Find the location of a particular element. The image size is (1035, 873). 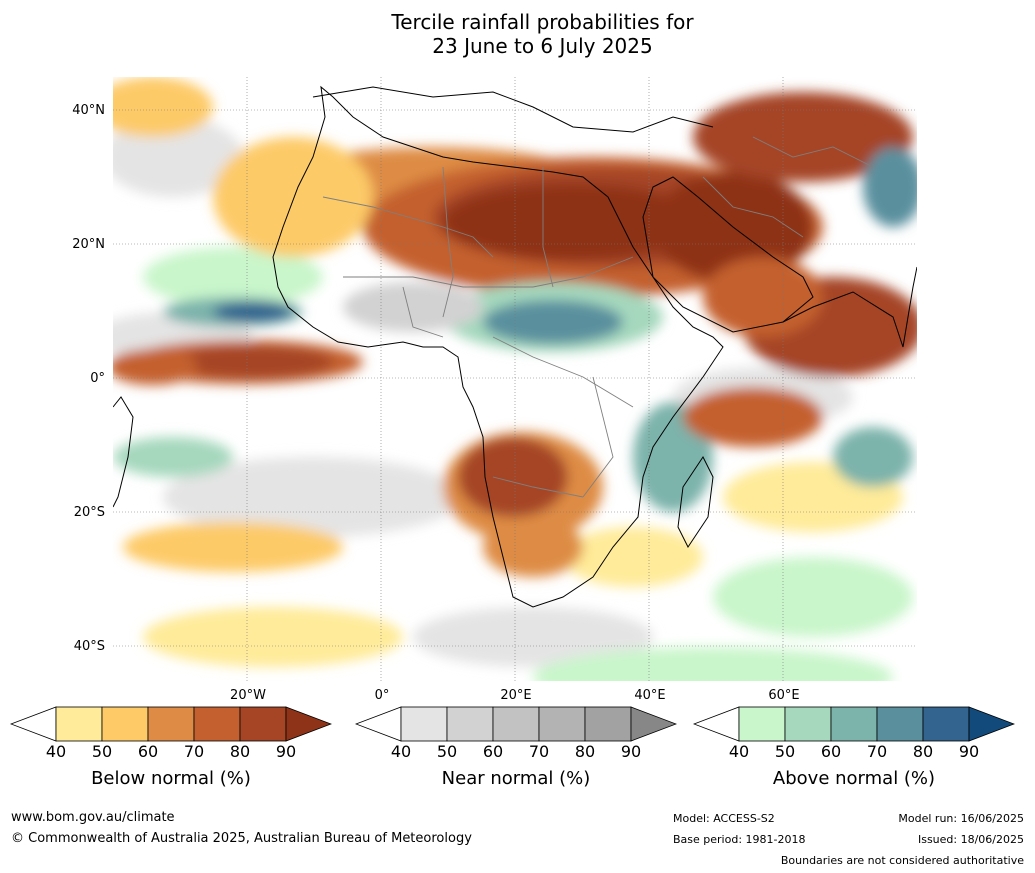

colorbar-near-normal-graphic is located at coordinates (516, 724).